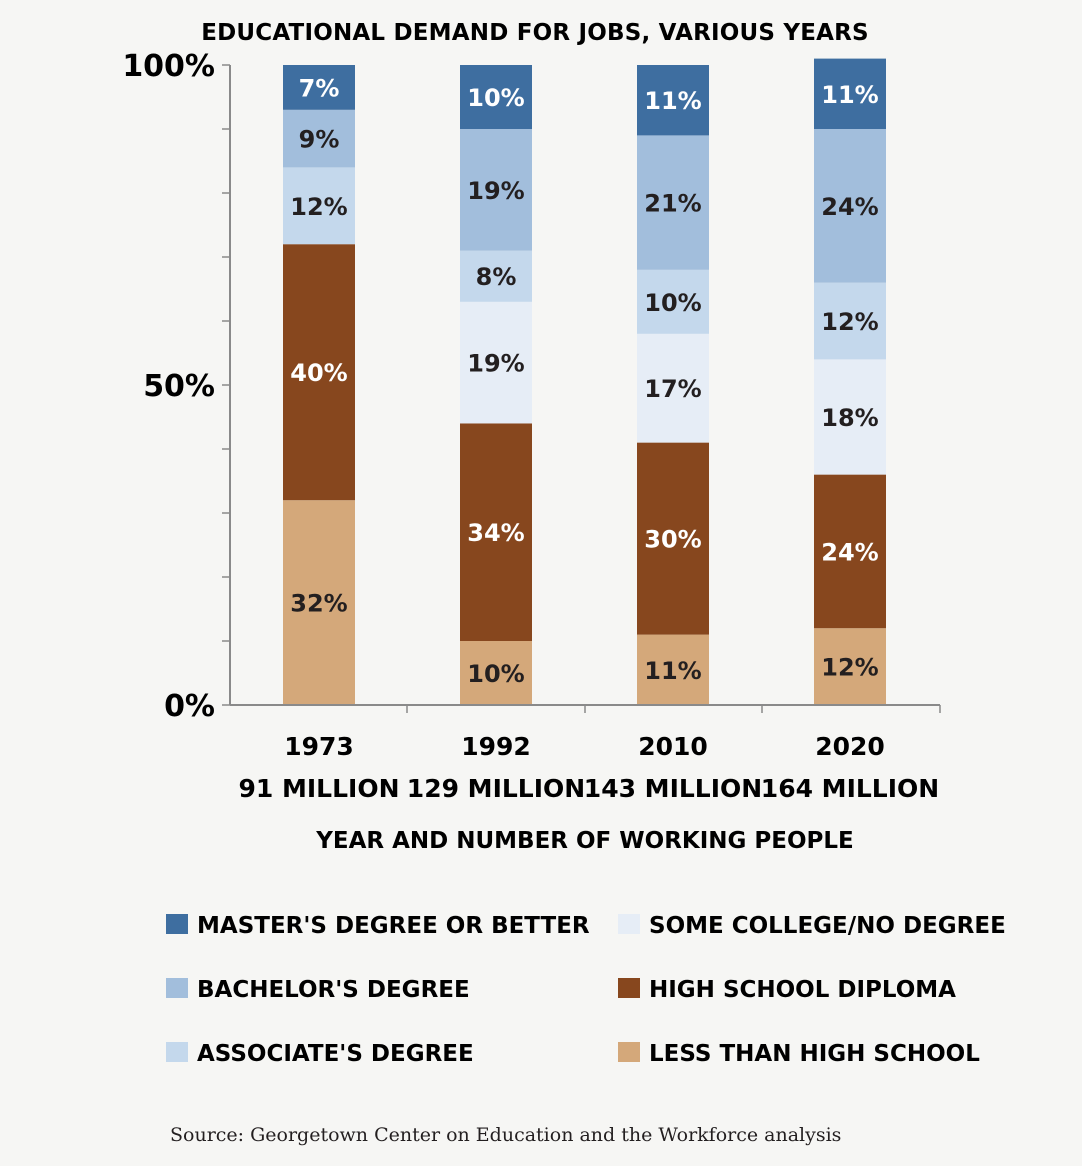 This screenshot has width=1082, height=1166. What do you see at coordinates (584, 841) in the screenshot?
I see `x-axis-label: YEAR AND NUMBER OF WORKING PEOPLE` at bounding box center [584, 841].